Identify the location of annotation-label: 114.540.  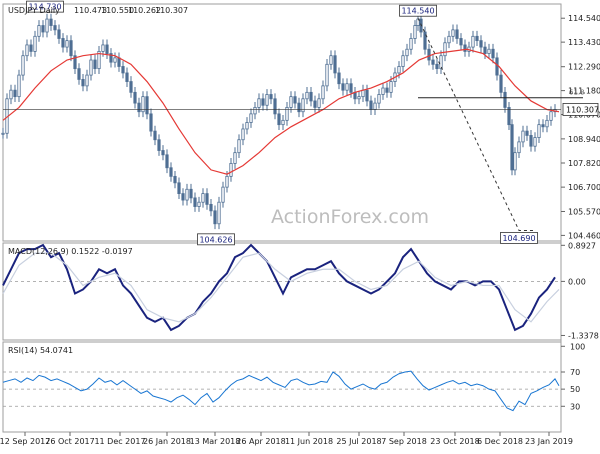
(417, 11).